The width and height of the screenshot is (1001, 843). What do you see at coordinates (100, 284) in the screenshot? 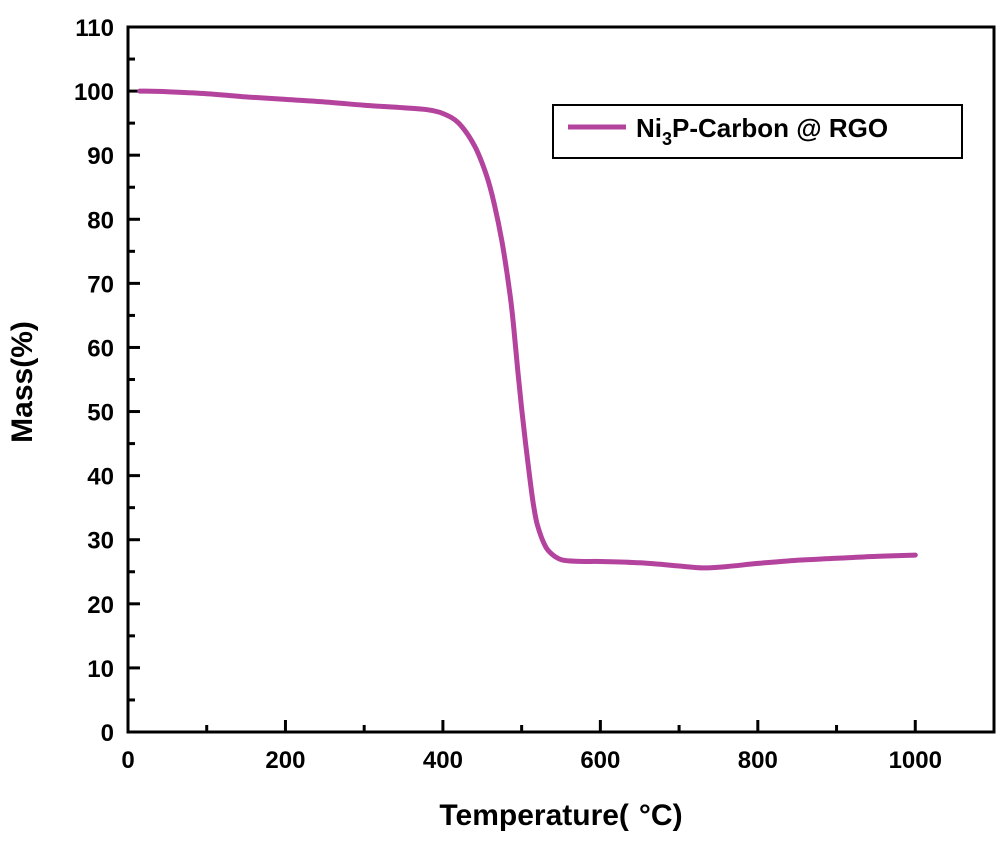
I see `y-tick-label: 70` at bounding box center [100, 284].